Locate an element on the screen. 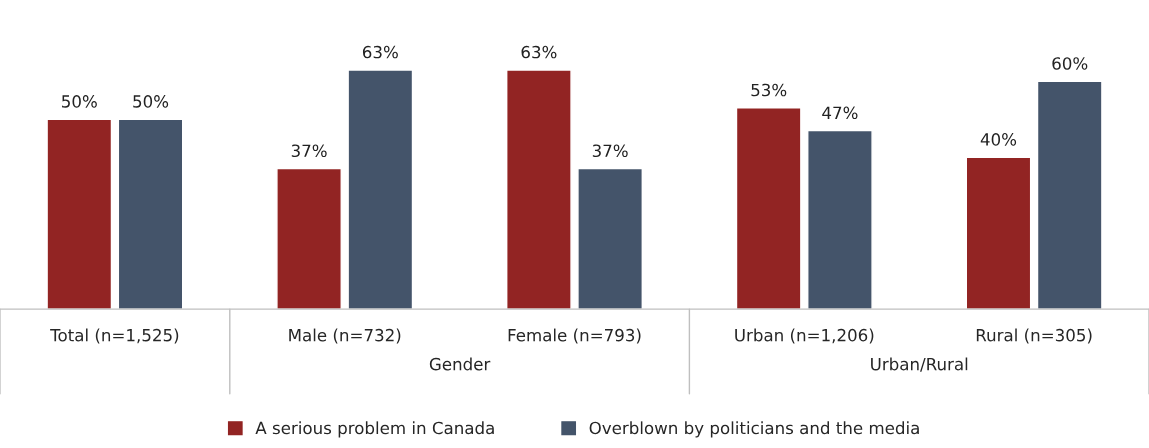 The height and width of the screenshot is (448, 1149). data-label: 60% is located at coordinates (1070, 63).